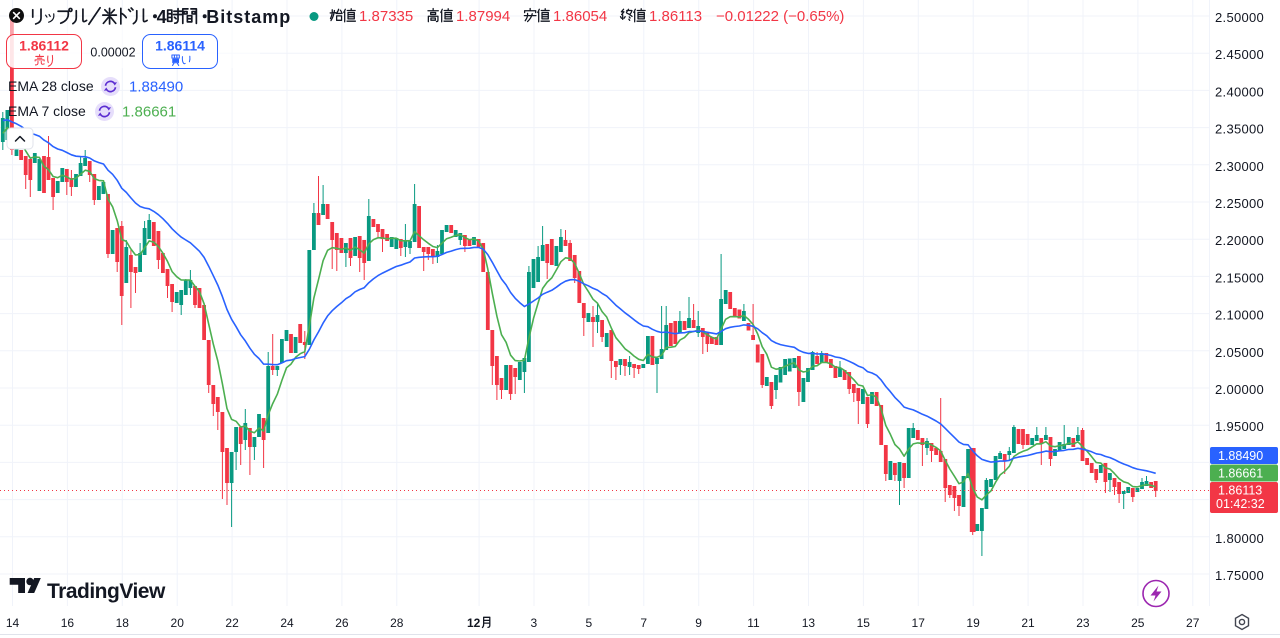  What do you see at coordinates (809, 623) in the screenshot?
I see `svg-text: 13` at bounding box center [809, 623].